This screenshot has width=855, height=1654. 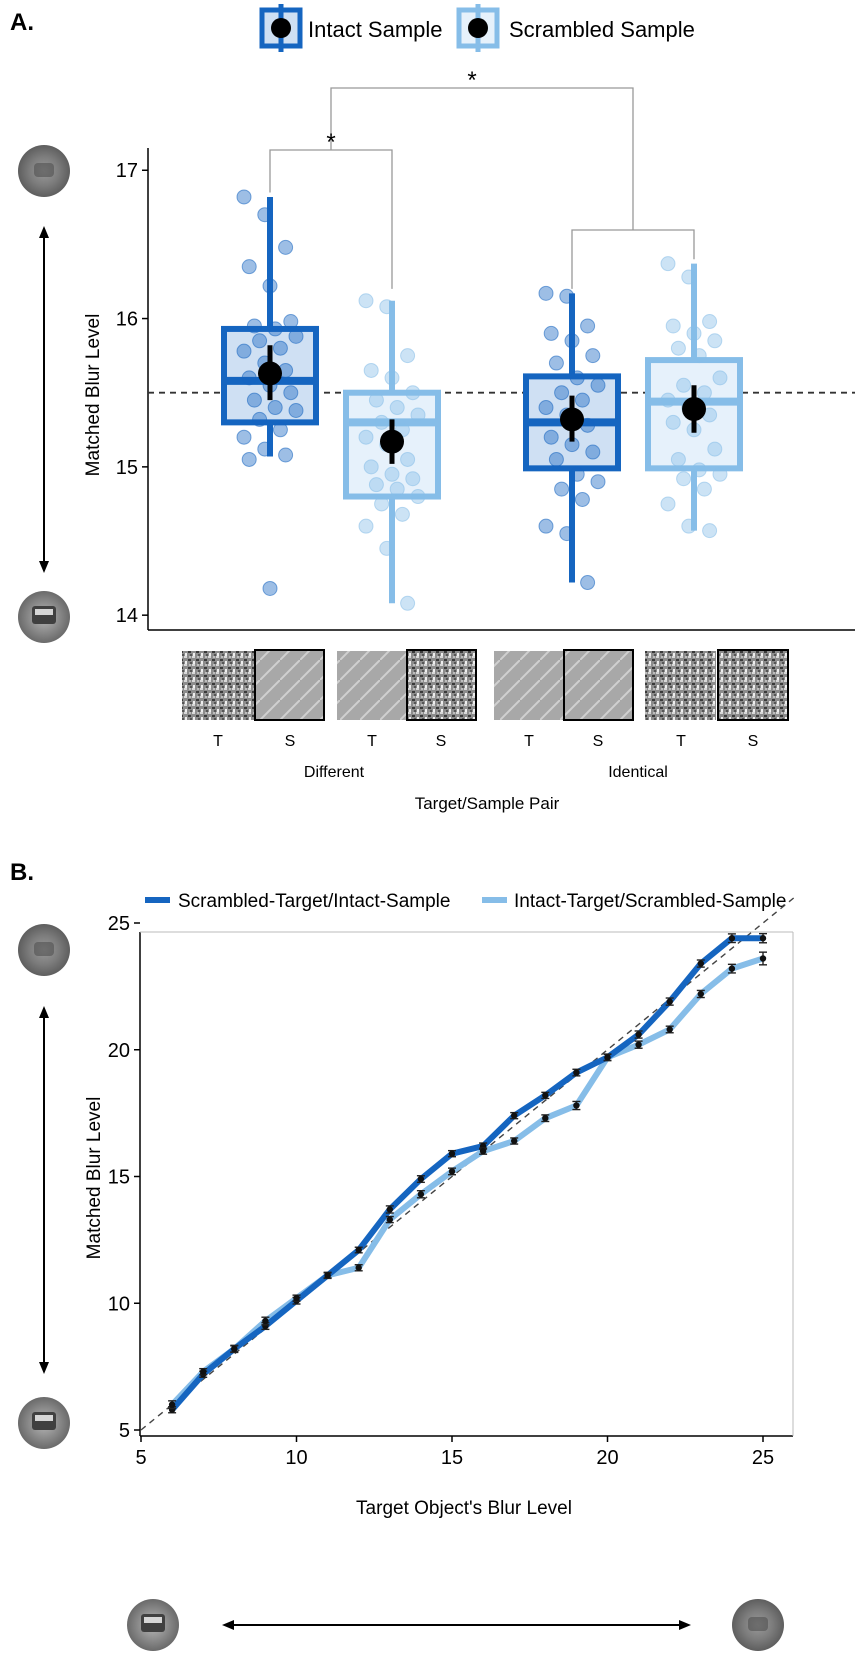 What do you see at coordinates (127, 171) in the screenshot?
I see `y-tick-label: 17` at bounding box center [127, 171].